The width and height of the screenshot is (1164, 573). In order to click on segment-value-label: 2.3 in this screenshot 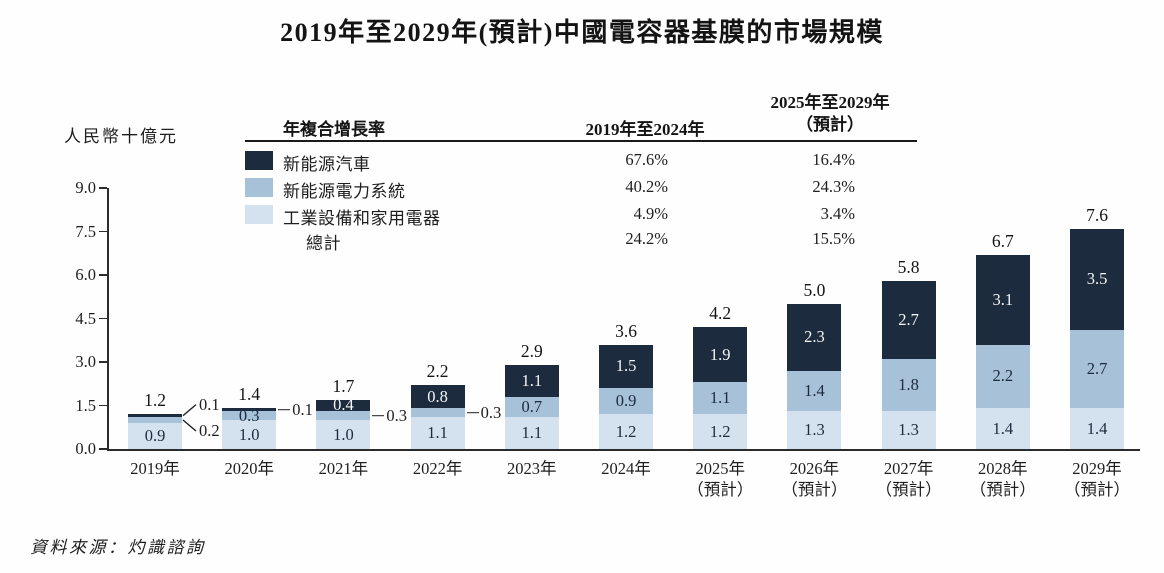, I will do `click(814, 337)`.